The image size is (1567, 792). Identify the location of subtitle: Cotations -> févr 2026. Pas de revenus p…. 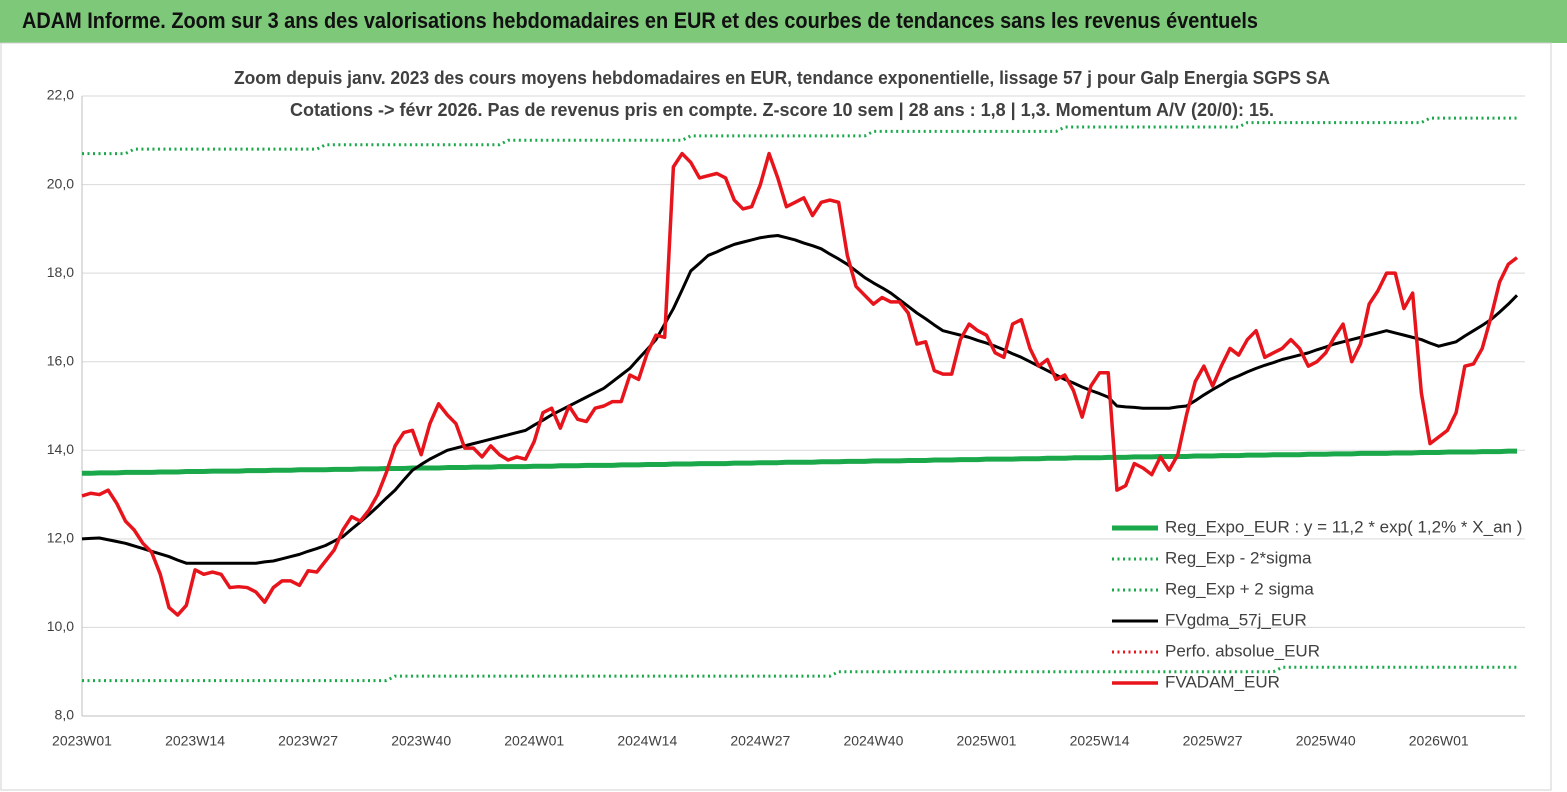
(782, 110).